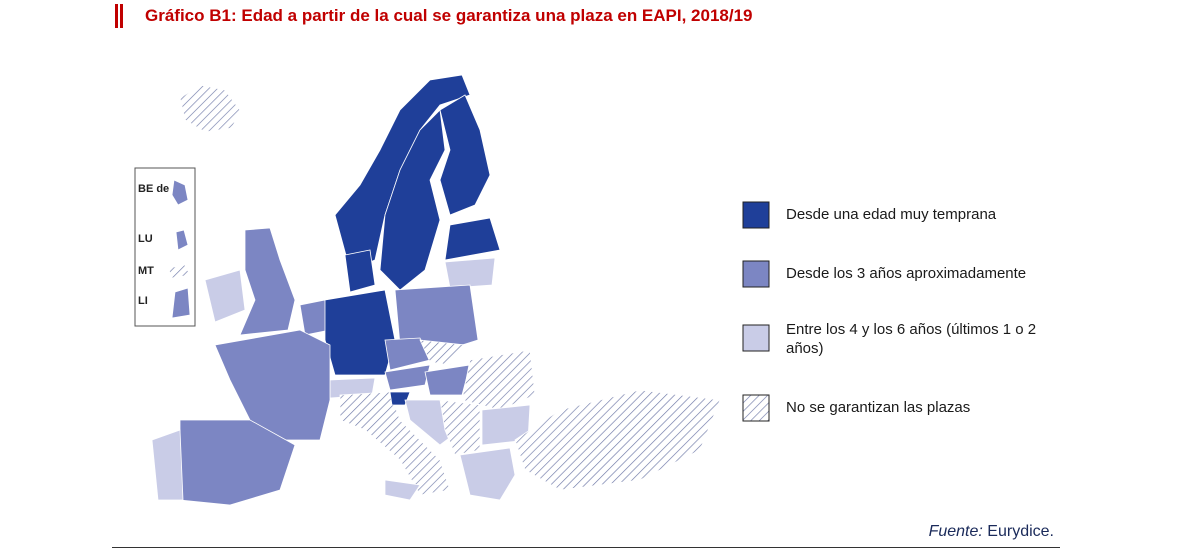  Describe the element at coordinates (470, 273) in the screenshot. I see `lithuania` at that location.